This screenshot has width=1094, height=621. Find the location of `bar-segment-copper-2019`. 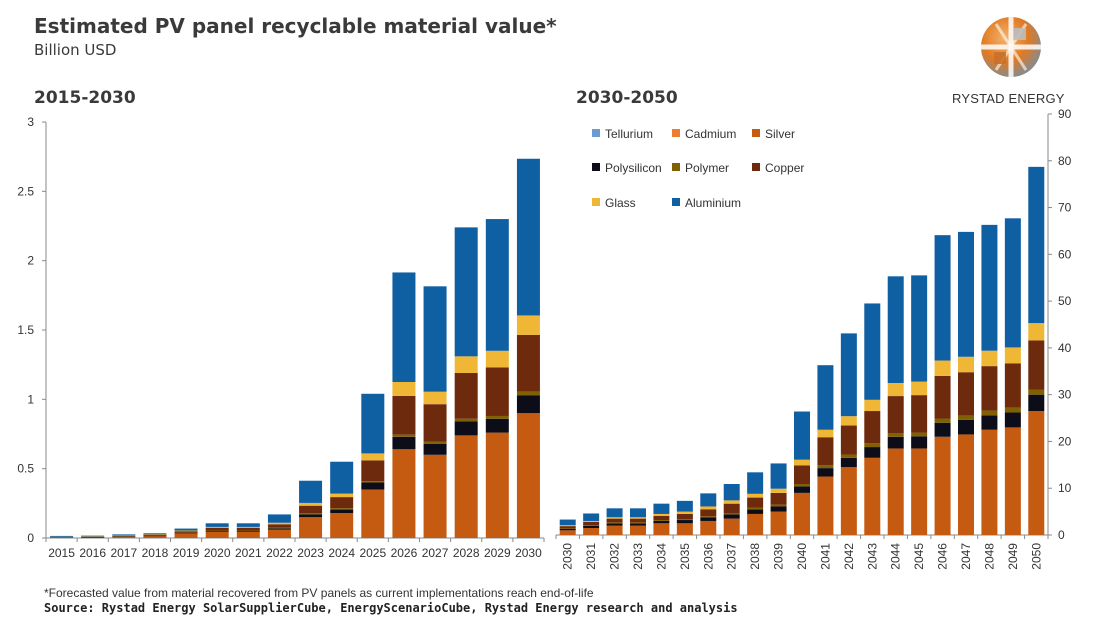

bar-segment-copper-2019 is located at coordinates (186, 532).